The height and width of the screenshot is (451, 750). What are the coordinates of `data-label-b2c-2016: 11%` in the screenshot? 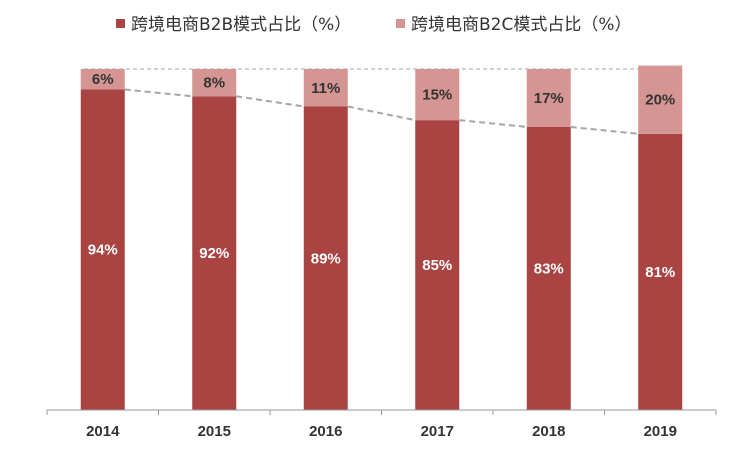 It's located at (325, 88).